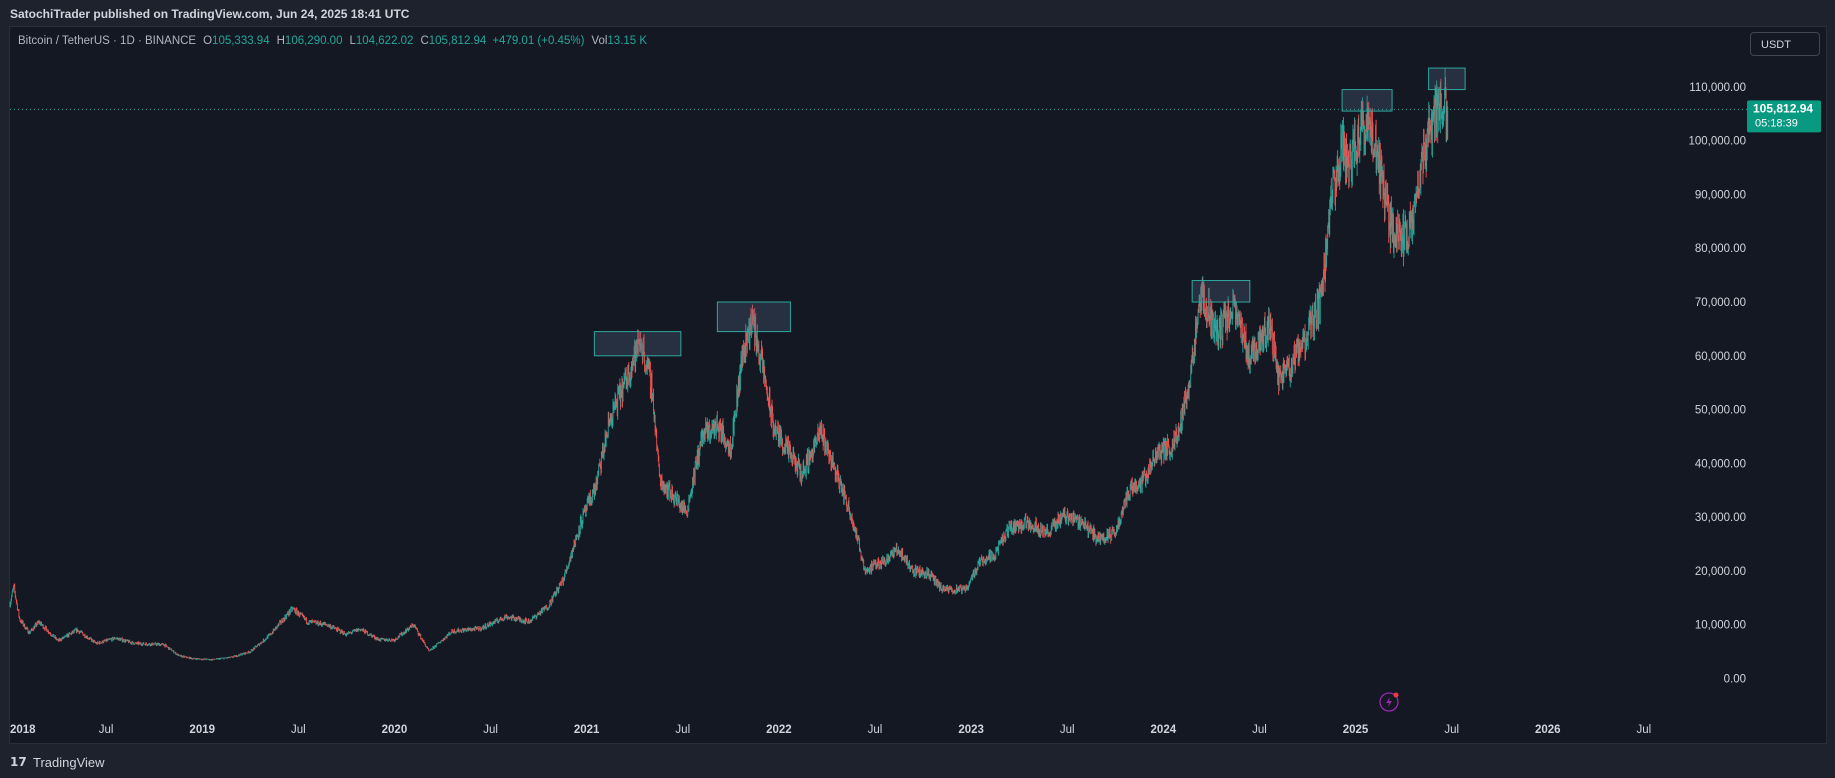 The width and height of the screenshot is (1835, 778). I want to click on tradingview-logo-icon: 𝟭𝟳, so click(18, 762).